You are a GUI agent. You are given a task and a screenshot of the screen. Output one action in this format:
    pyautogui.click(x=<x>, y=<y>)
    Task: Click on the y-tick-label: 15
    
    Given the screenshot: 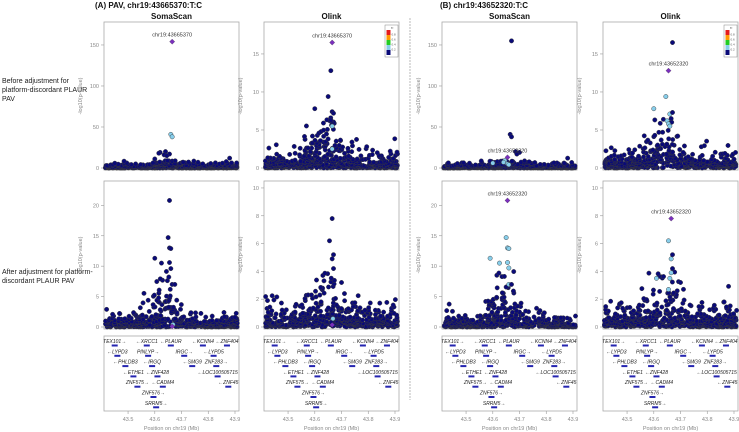 What is the action you would take?
    pyautogui.click(x=434, y=237)
    